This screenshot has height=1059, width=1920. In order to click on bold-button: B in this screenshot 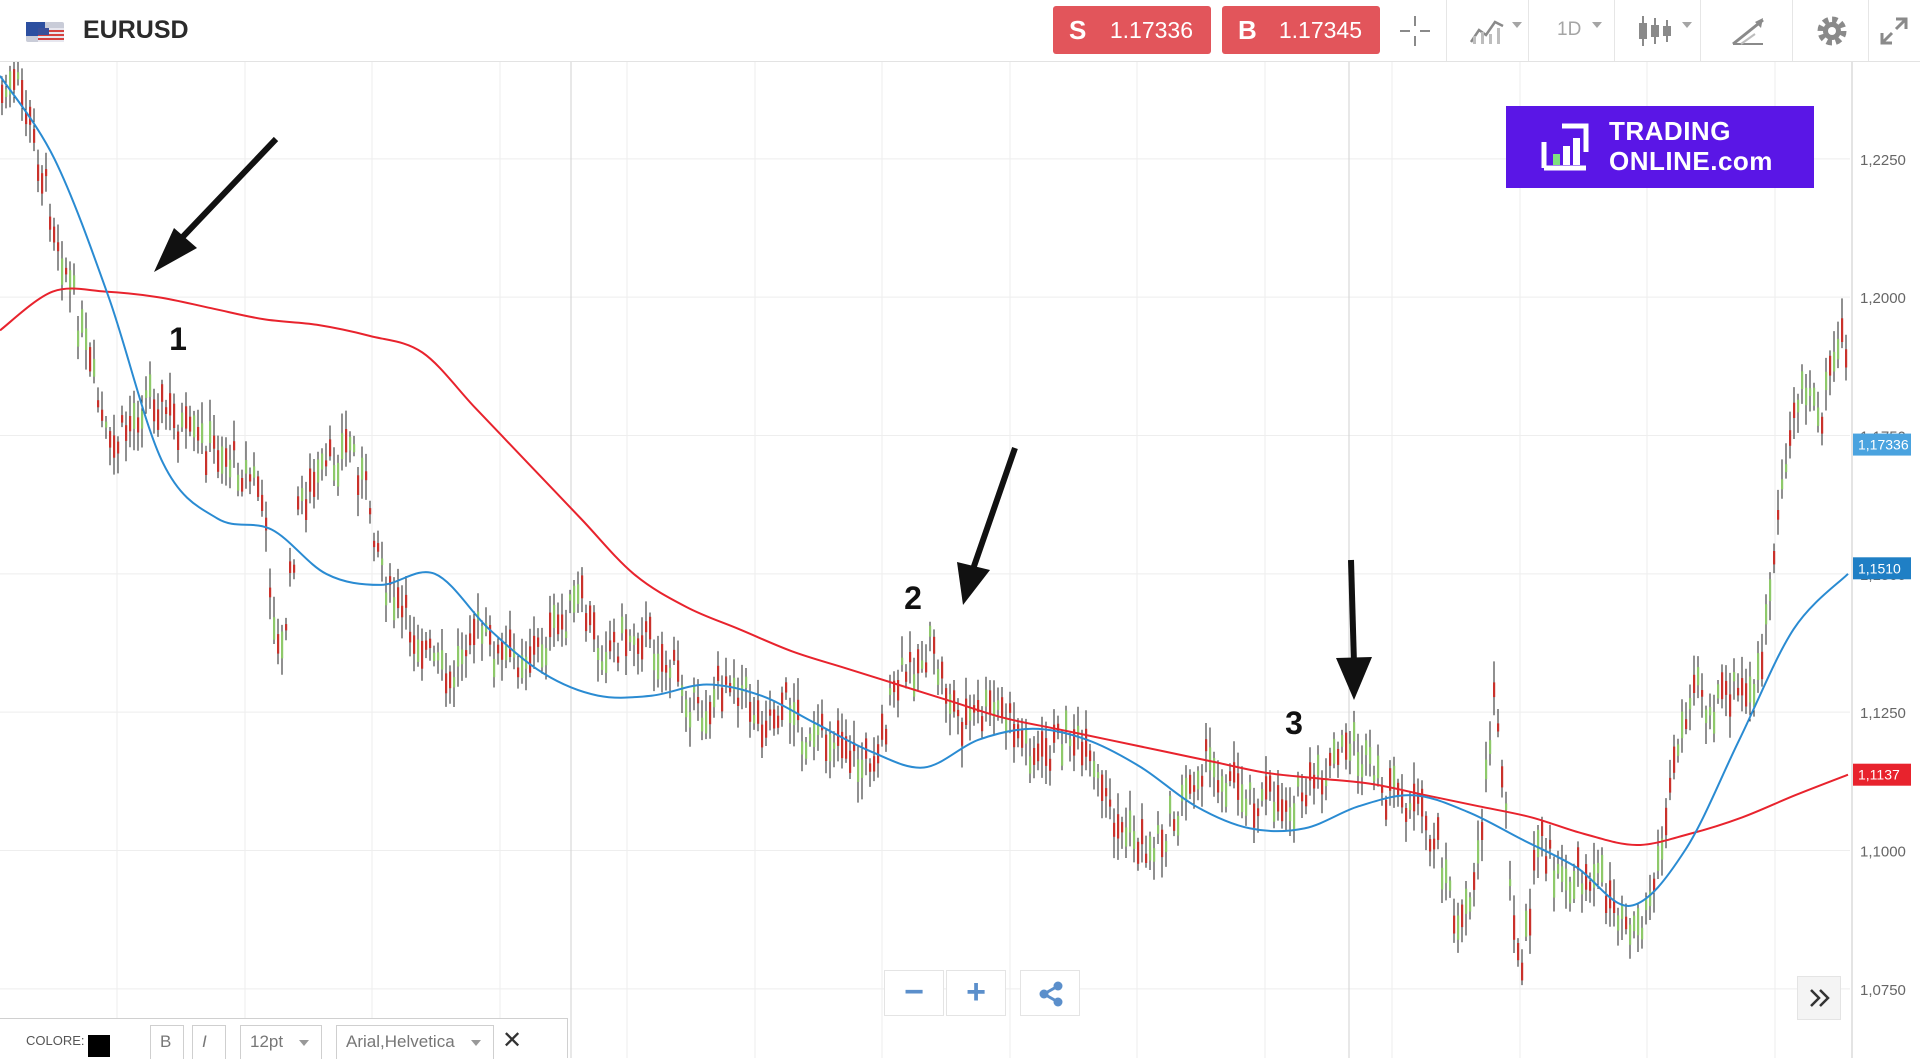, I will do `click(167, 1042)`.